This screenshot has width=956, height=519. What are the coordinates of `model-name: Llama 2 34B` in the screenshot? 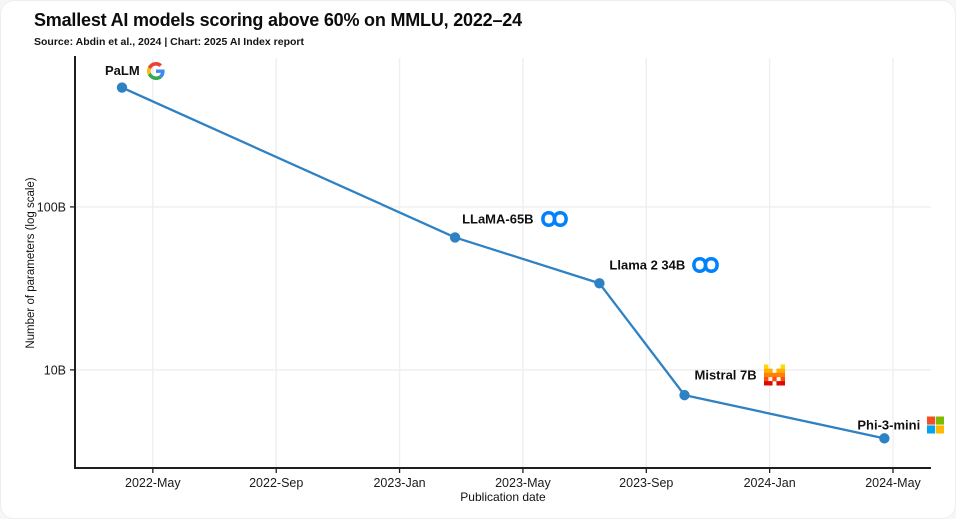 It's located at (647, 265).